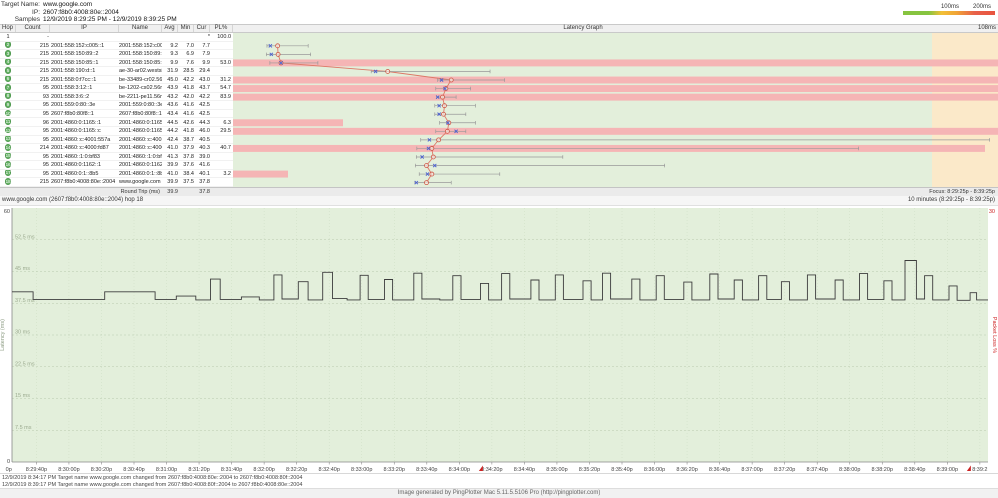 The image size is (998, 498). What do you see at coordinates (84, 28) in the screenshot?
I see `col-header-ip: IP` at bounding box center [84, 28].